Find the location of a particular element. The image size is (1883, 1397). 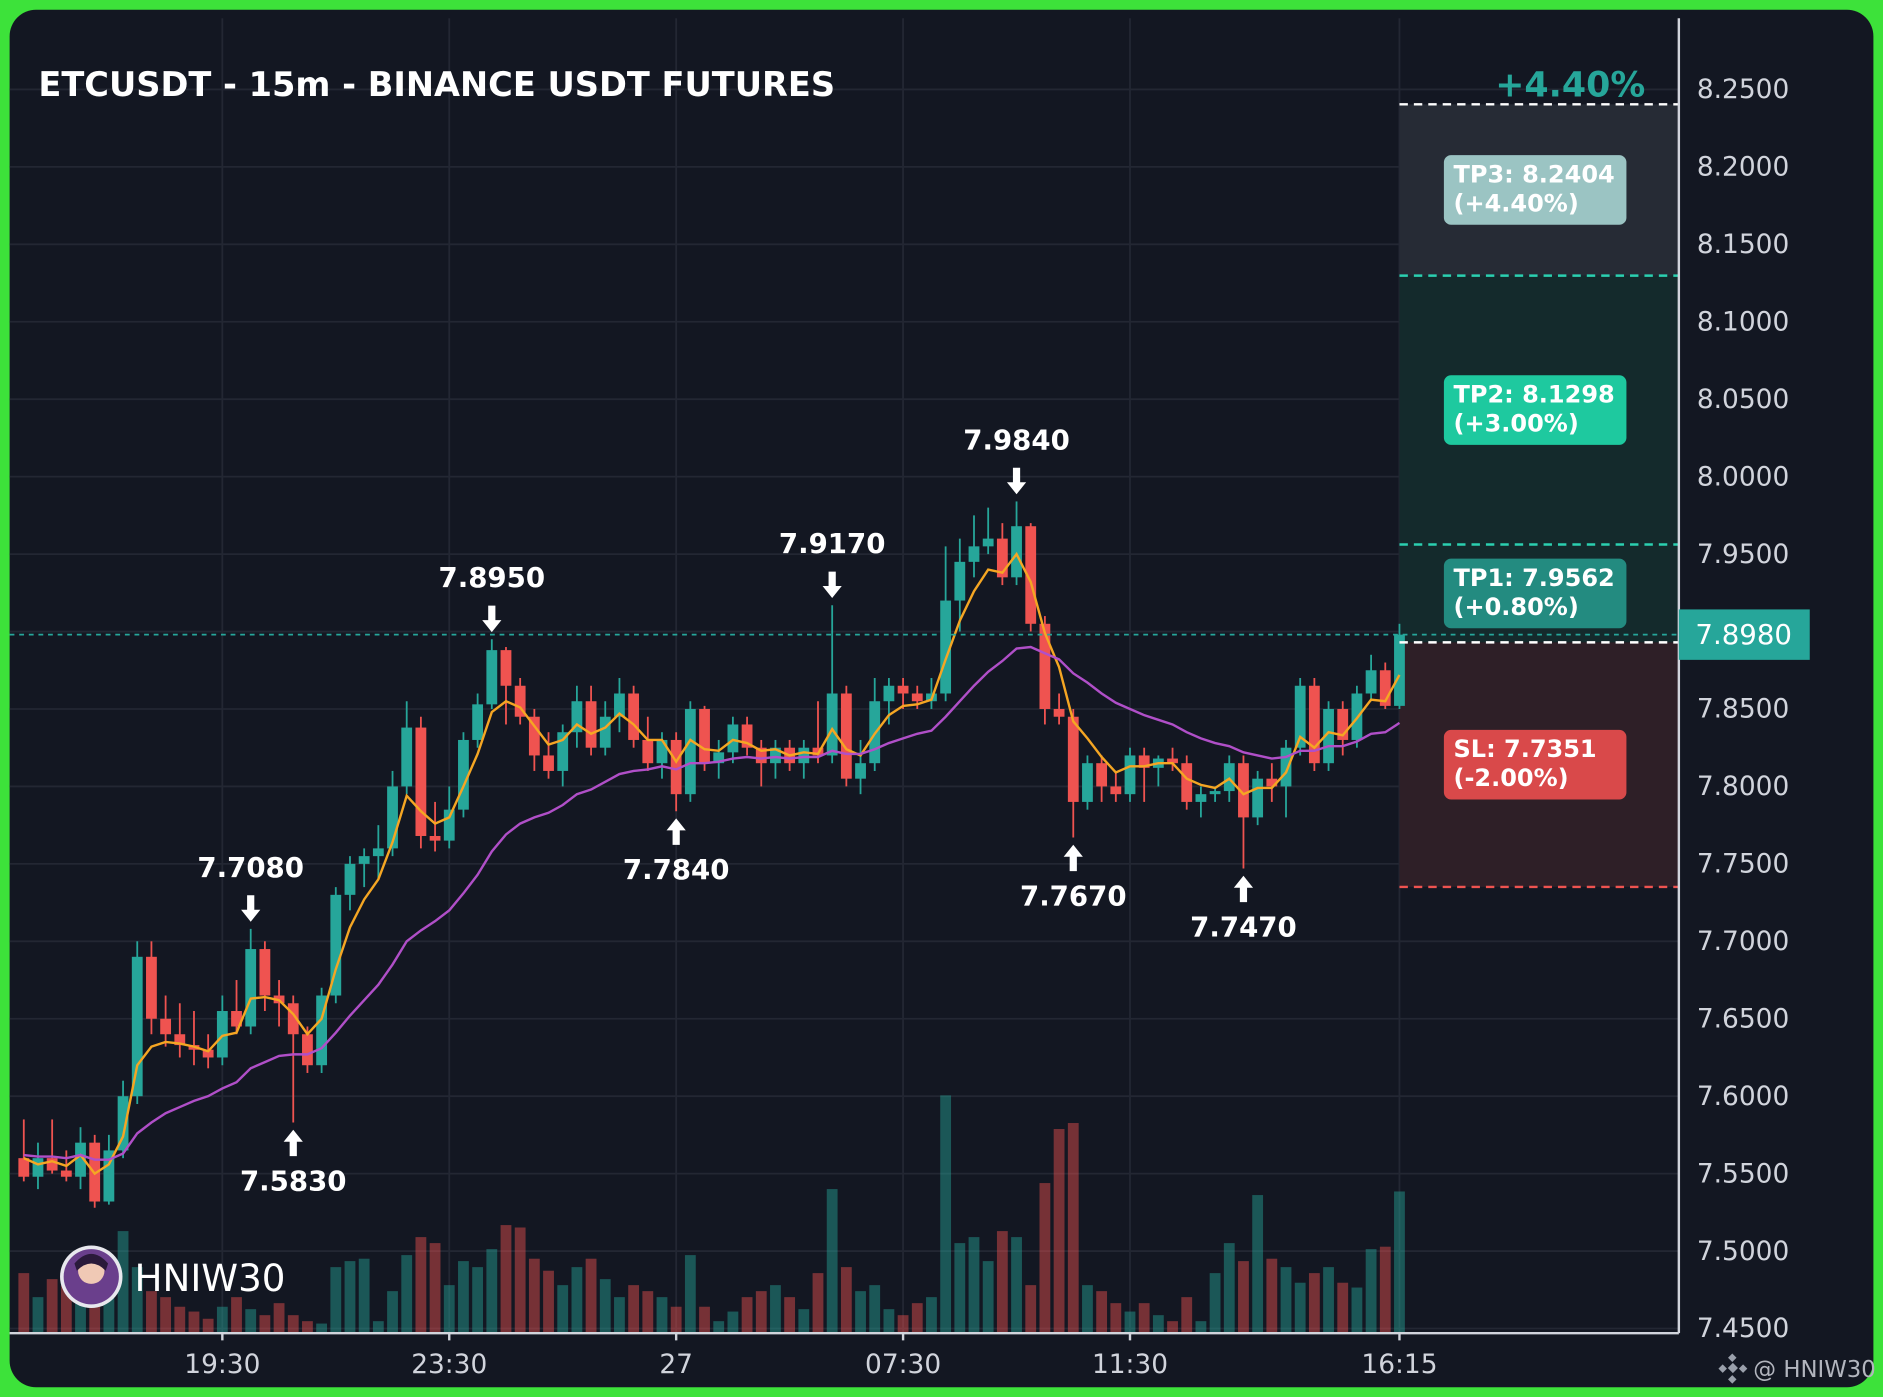

y-tick-label: 7.8000 is located at coordinates (1743, 786).